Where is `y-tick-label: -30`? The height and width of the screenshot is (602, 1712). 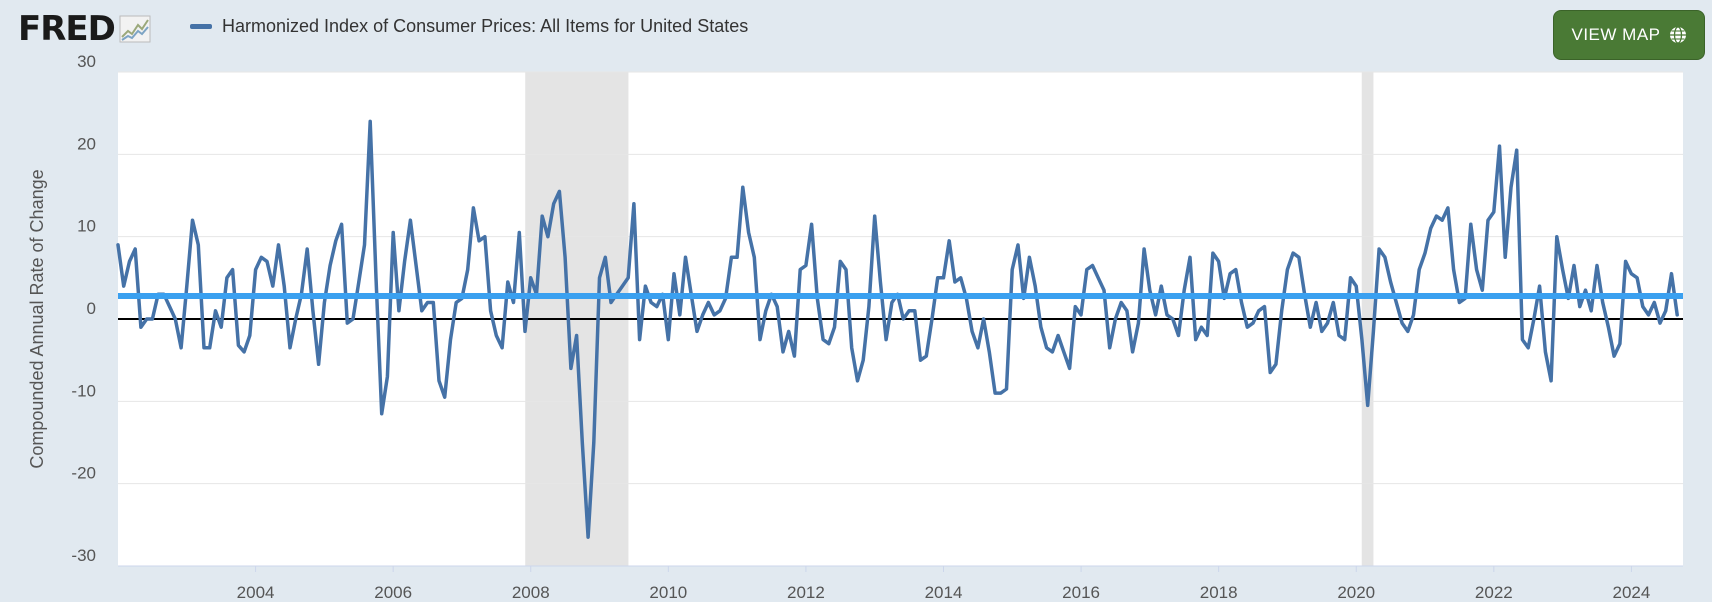
y-tick-label: -30 is located at coordinates (83, 555).